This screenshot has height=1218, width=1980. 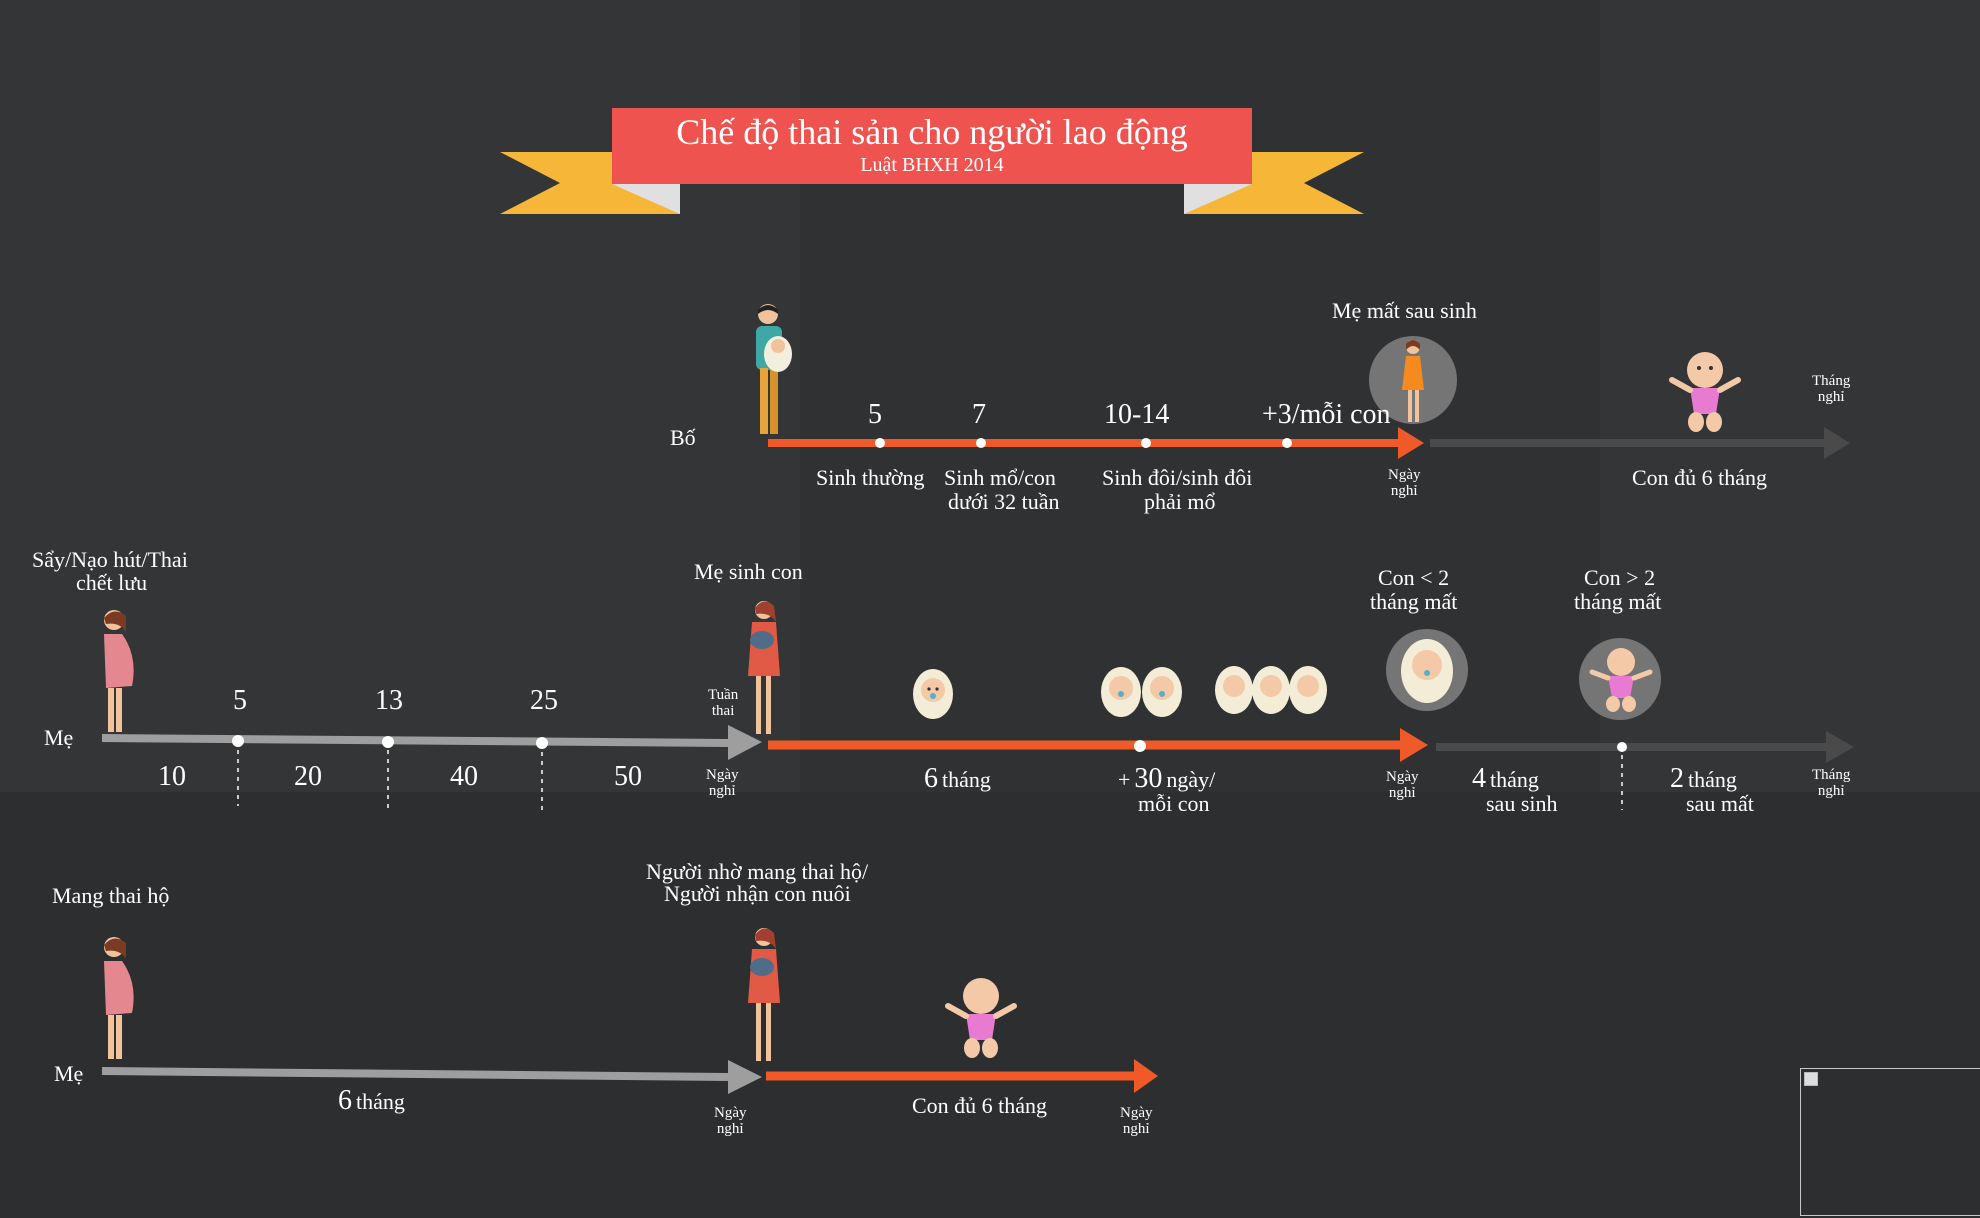 I want to click on miscarriage-title-line1: Sẩy/Nạo hút/Thai, so click(x=110, y=559).